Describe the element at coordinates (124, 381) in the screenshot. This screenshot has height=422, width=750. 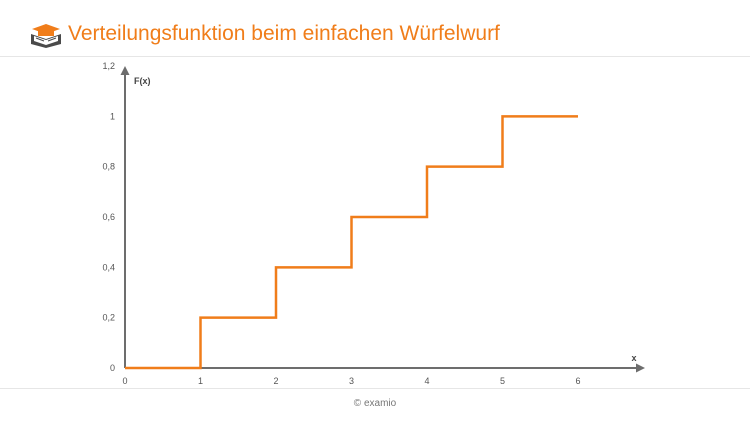
I see `x-tick-label: 0` at that location.